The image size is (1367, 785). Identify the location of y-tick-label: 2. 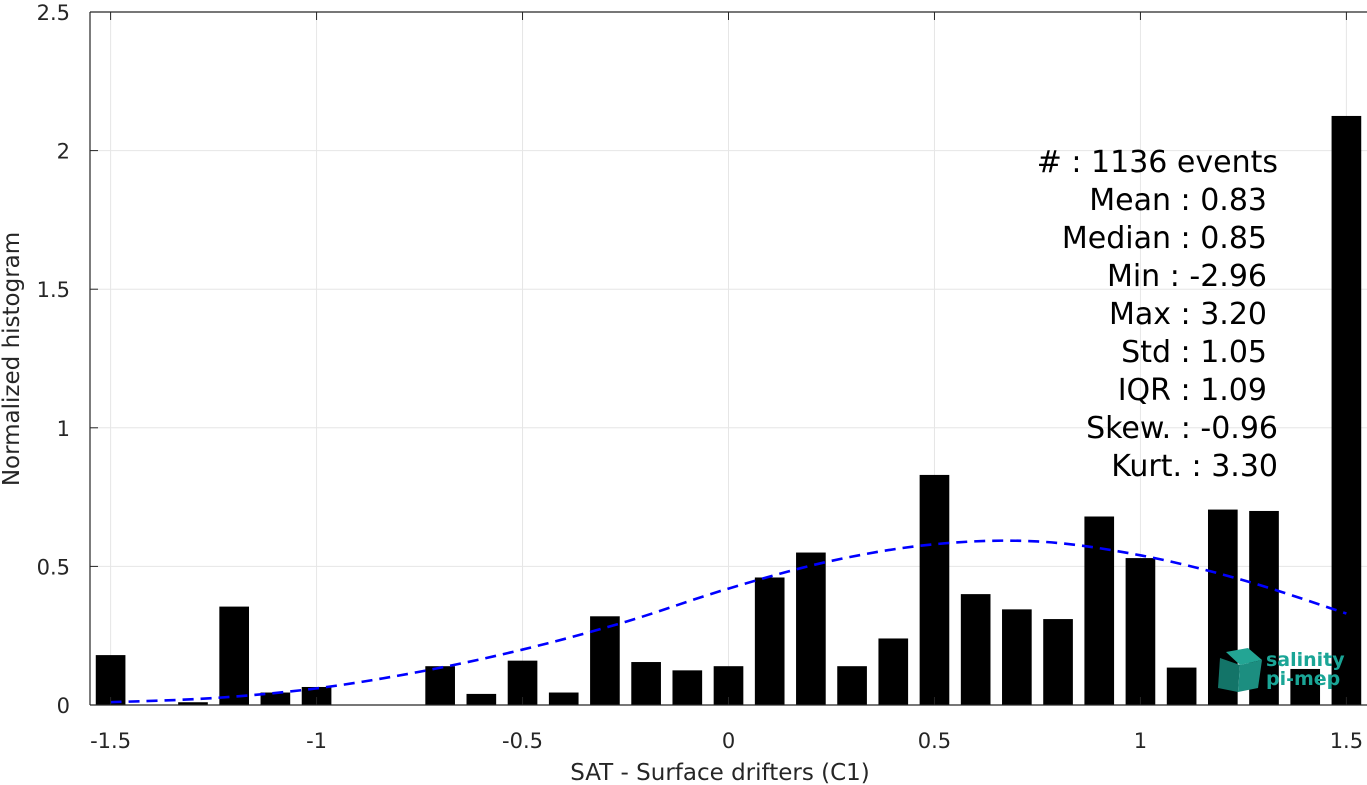
(63, 152).